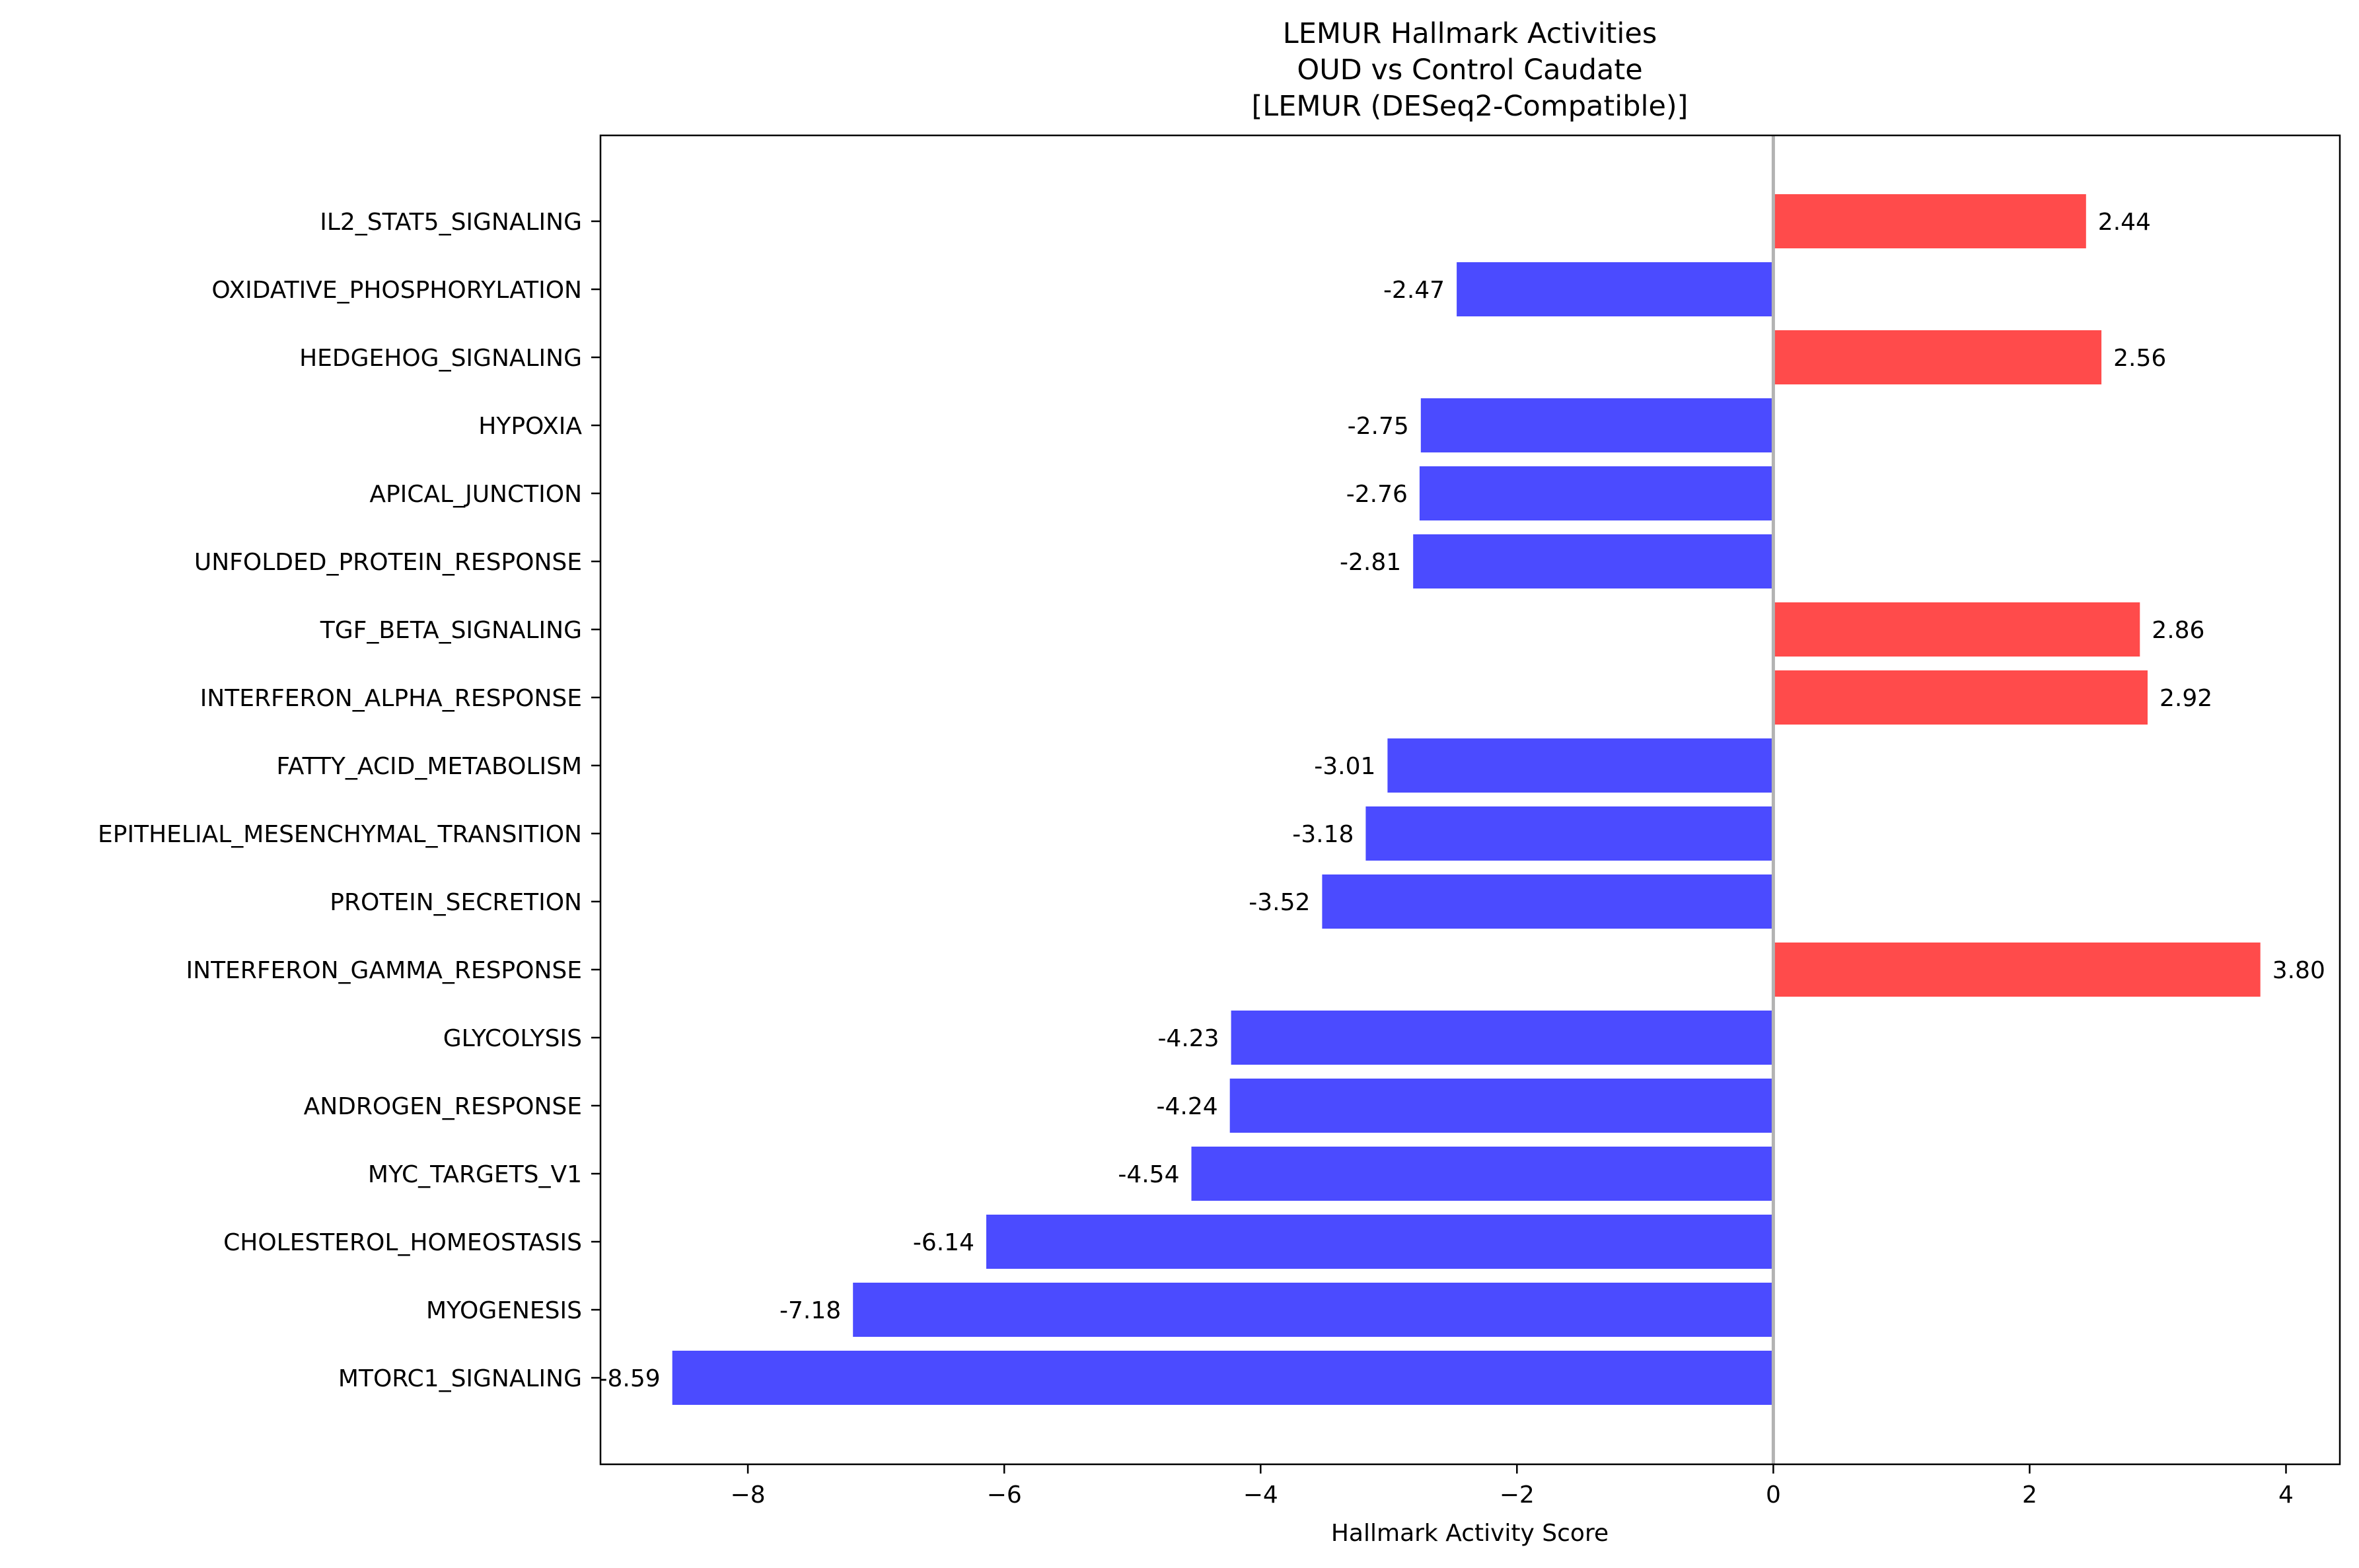  I want to click on y-tick-label: ANDROGEN_RESPONSE, so click(443, 1106).